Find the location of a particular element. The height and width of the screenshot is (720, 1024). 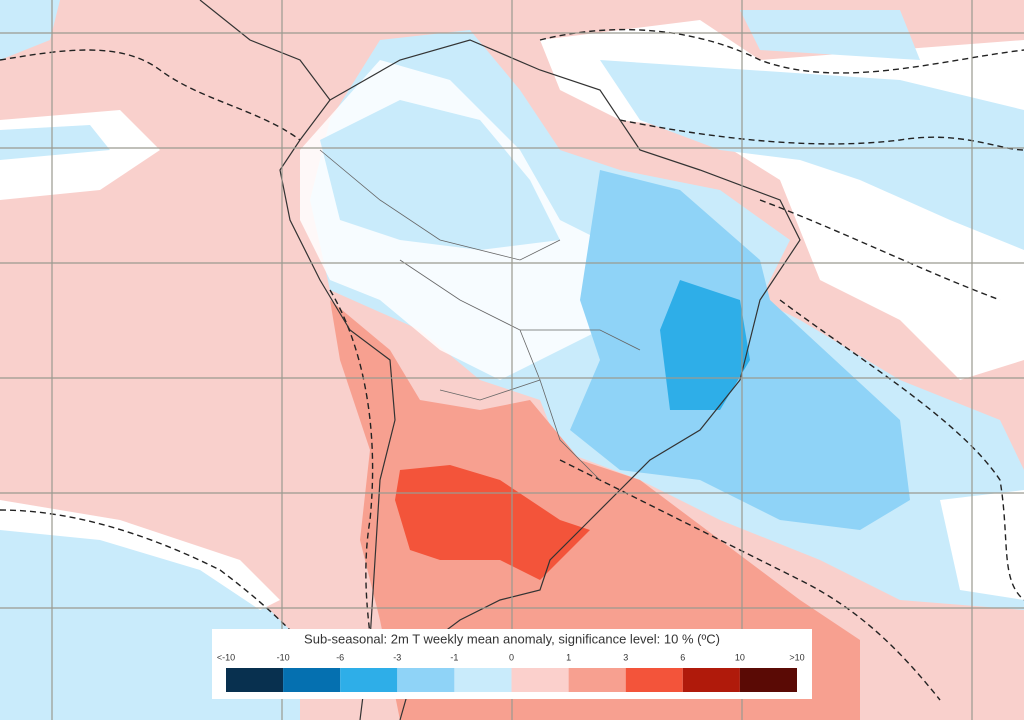

legend-label: 10 is located at coordinates (740, 657).